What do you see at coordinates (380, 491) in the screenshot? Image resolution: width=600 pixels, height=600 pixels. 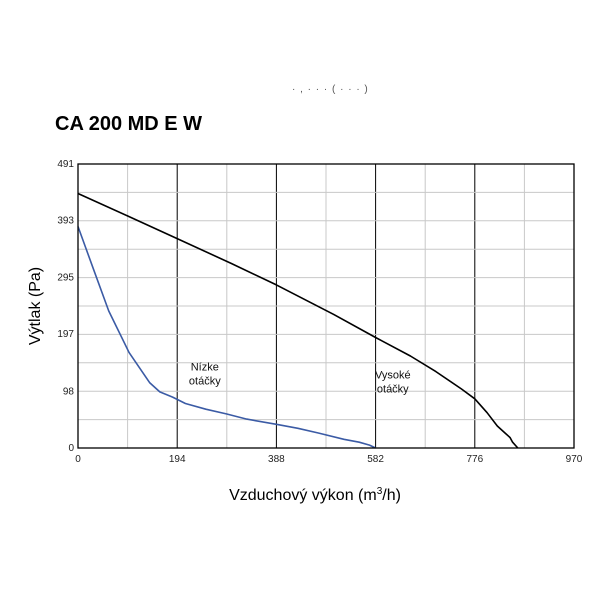 I see `x-axis-label-sup: 3` at bounding box center [380, 491].